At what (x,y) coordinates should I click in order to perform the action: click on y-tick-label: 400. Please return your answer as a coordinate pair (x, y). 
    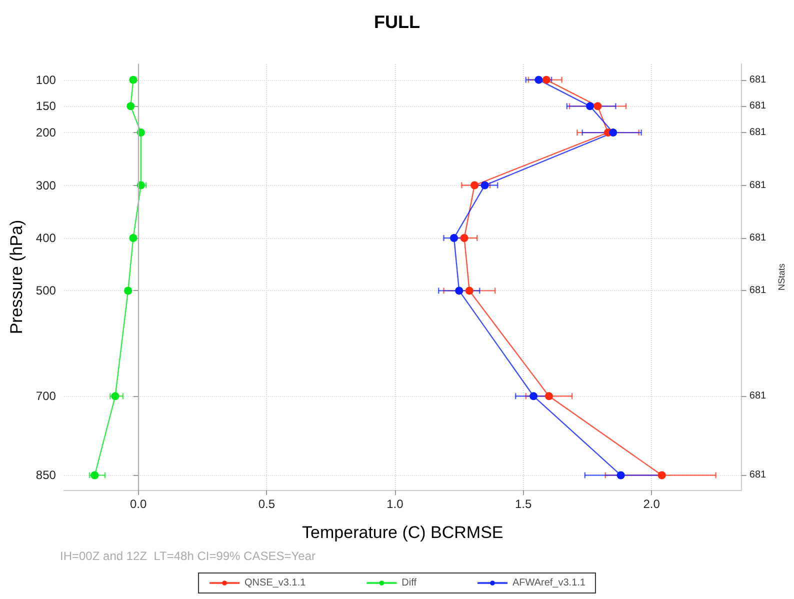
    Looking at the image, I should click on (46, 237).